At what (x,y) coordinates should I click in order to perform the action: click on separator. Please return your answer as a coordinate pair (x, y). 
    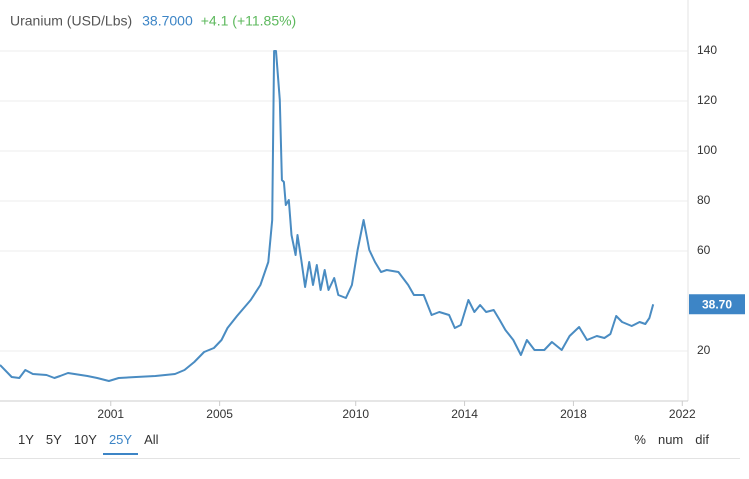
    Looking at the image, I should click on (370, 458).